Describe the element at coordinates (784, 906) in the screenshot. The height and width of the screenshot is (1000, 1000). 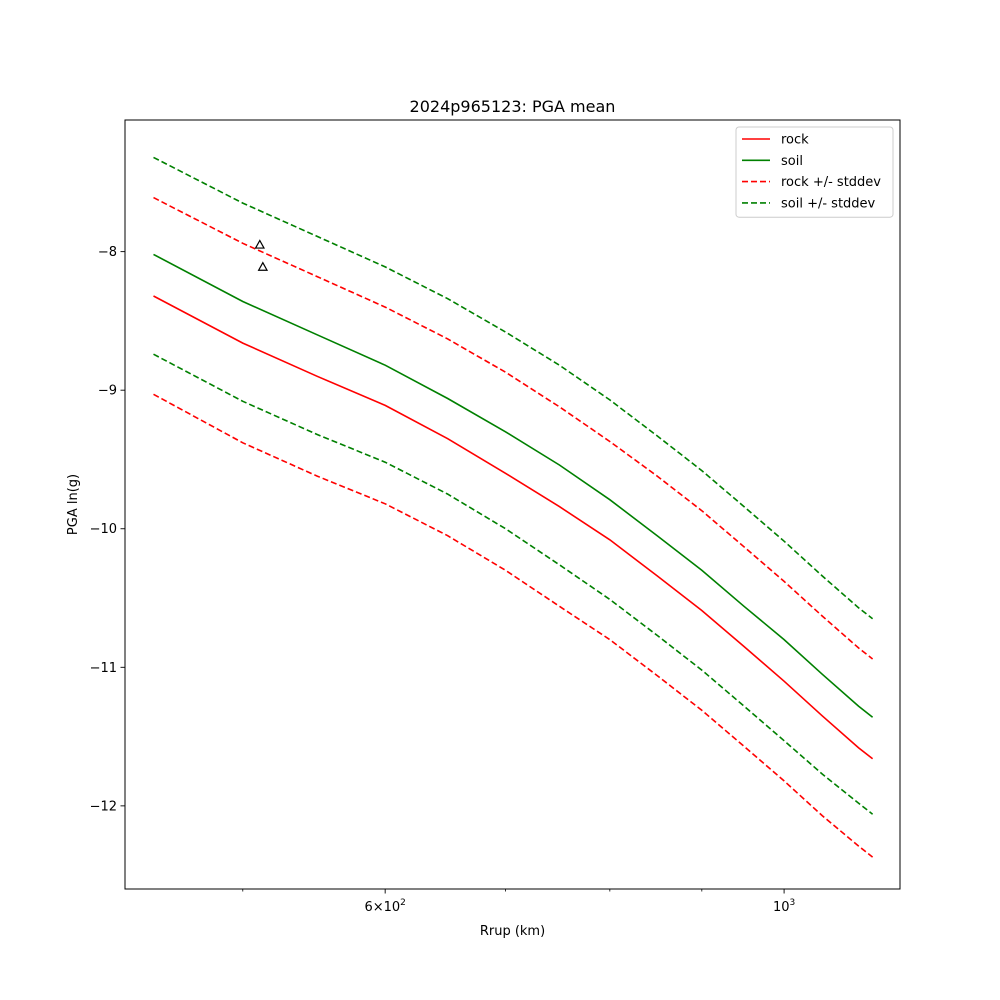
I see `x-tick-label: 103` at that location.